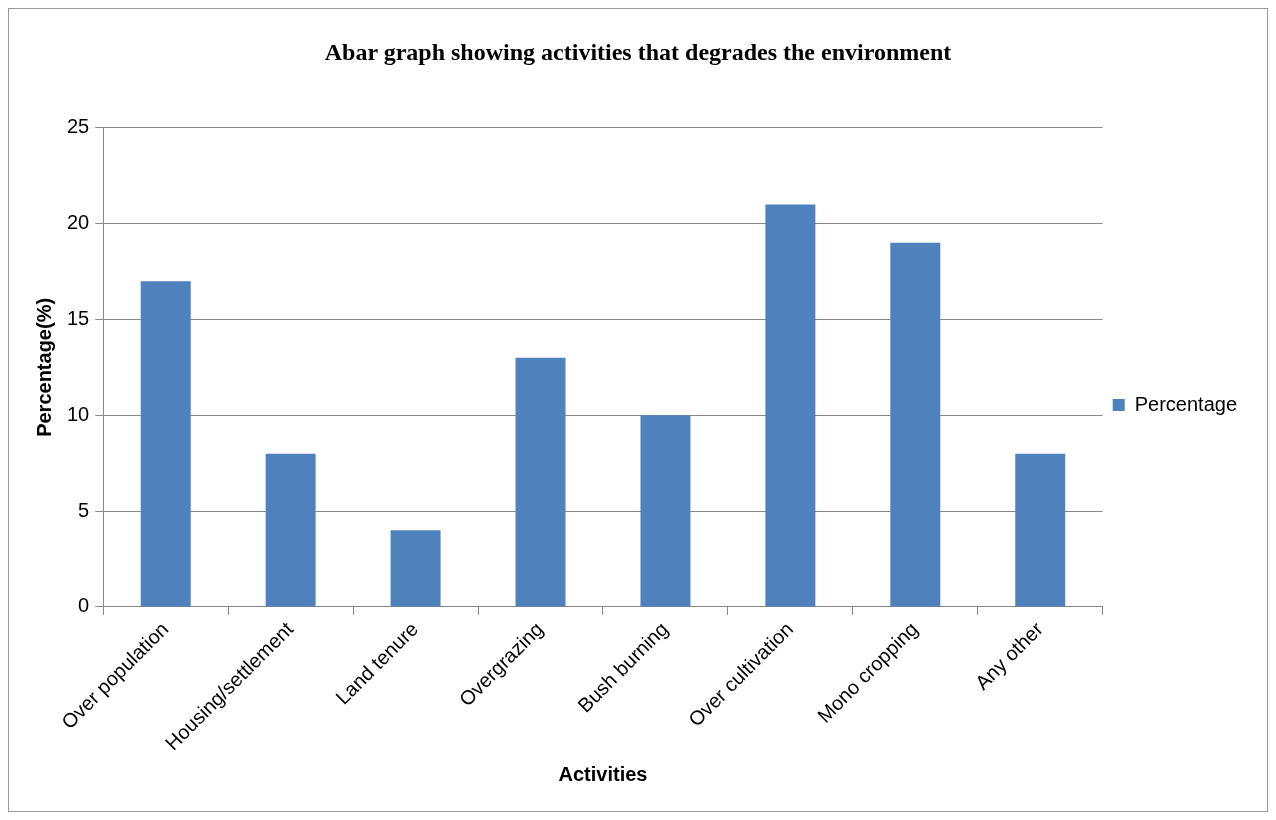 This screenshot has height=820, width=1276. I want to click on y-tick-label: 25, so click(78, 126).